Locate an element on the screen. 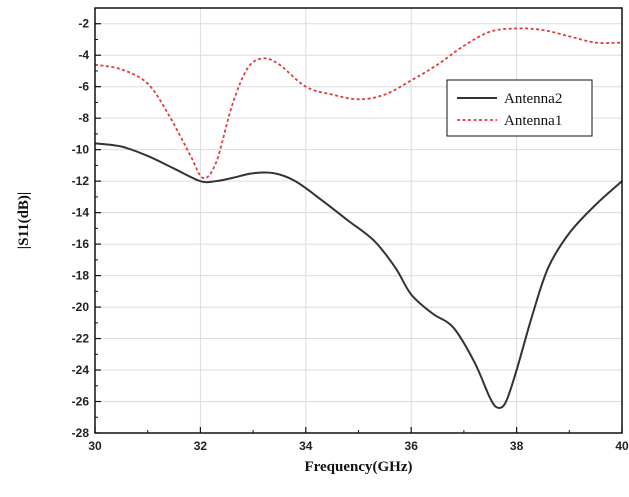  y-tick-label: -26 is located at coordinates (81, 402).